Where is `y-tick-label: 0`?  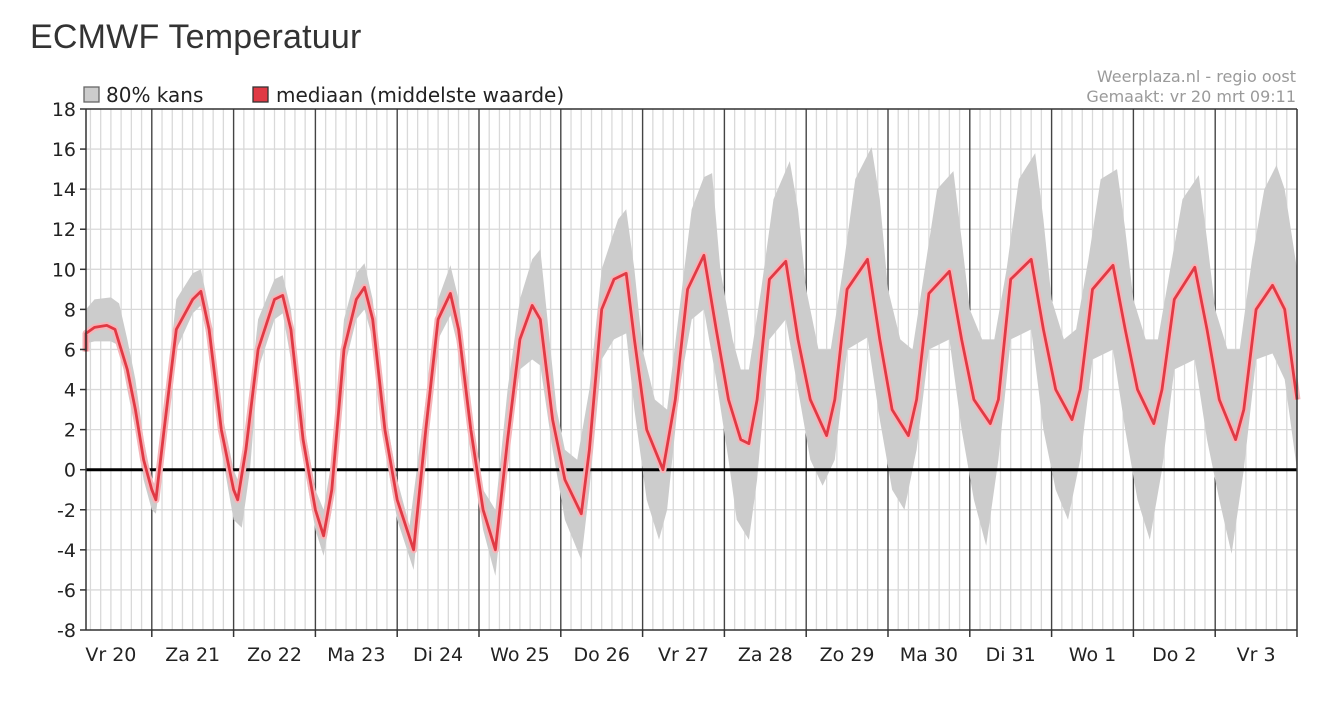 y-tick-label: 0 is located at coordinates (70, 471).